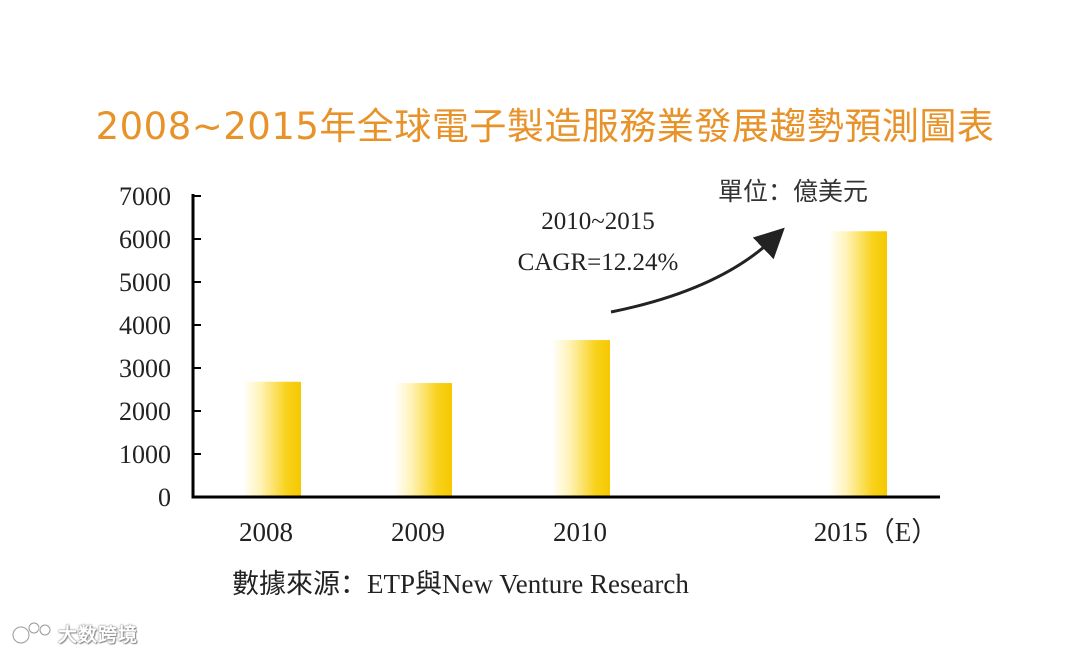 The height and width of the screenshot is (654, 1080). I want to click on logo-icon, so click(31, 633).